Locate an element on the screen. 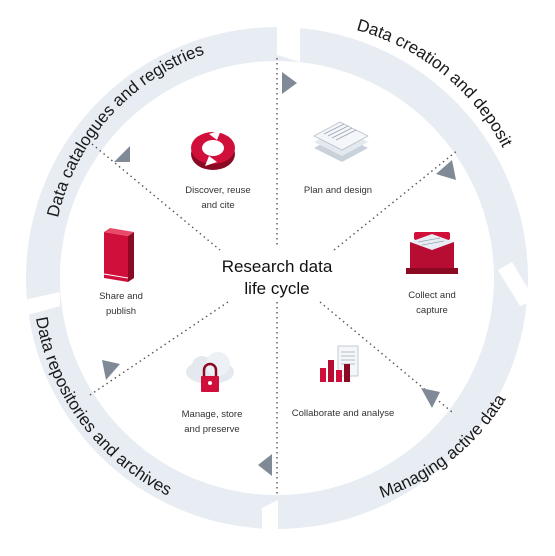 The image size is (555, 556). arrow-bottom is located at coordinates (265, 465).